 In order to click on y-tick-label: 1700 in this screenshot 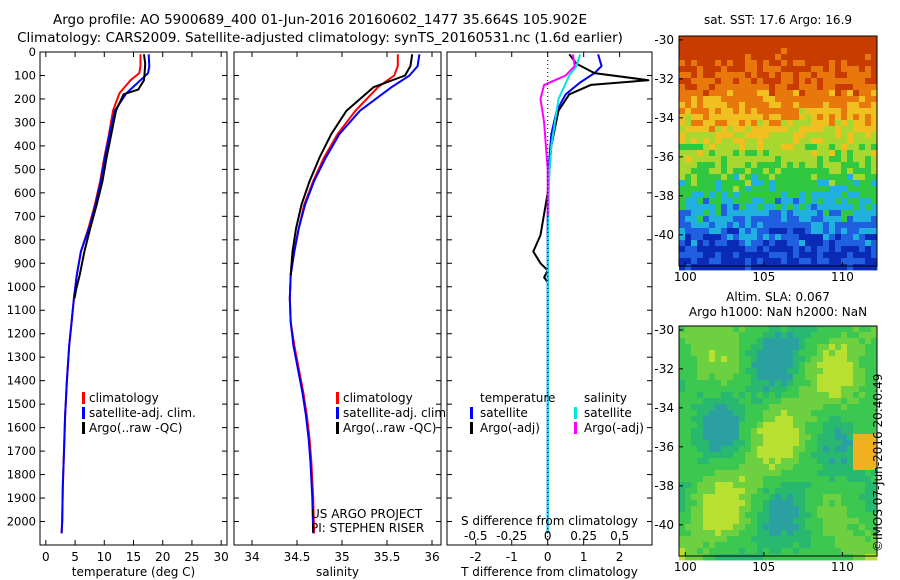, I will do `click(21, 451)`.